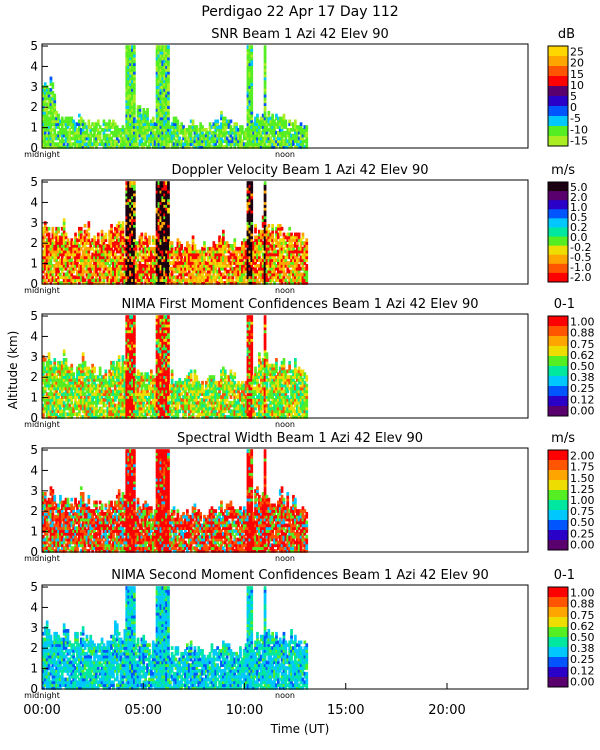 The height and width of the screenshot is (750, 600). Describe the element at coordinates (577, 63) in the screenshot. I see `colorbar-label: 20` at that location.